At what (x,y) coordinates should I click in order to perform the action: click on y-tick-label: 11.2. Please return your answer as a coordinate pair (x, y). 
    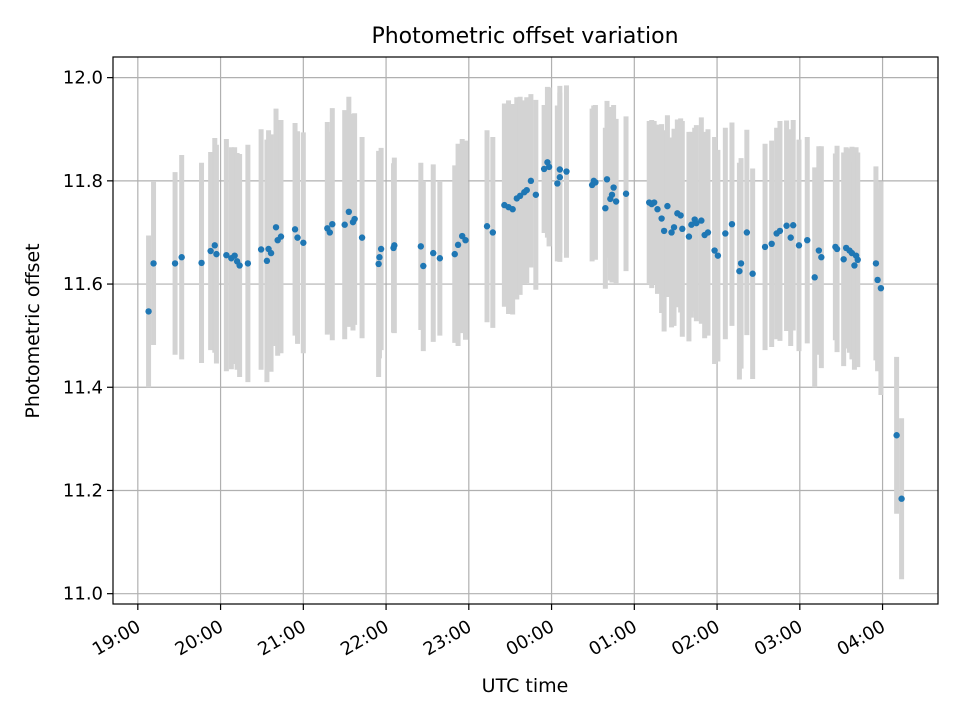
    Looking at the image, I should click on (83, 490).